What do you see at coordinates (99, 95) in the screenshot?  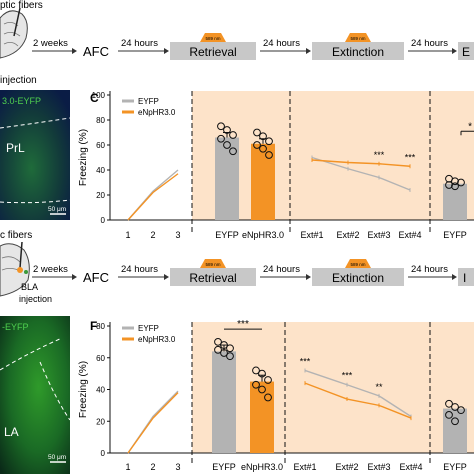 I see `y-tick-label: 100` at bounding box center [99, 95].